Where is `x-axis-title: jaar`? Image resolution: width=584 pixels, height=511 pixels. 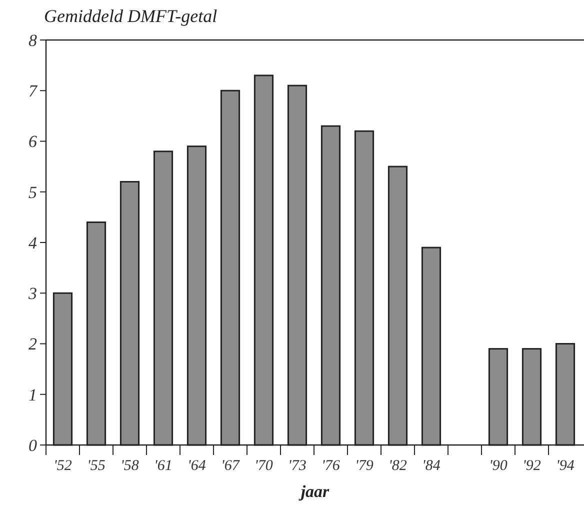
x-axis-title: jaar is located at coordinates (314, 491).